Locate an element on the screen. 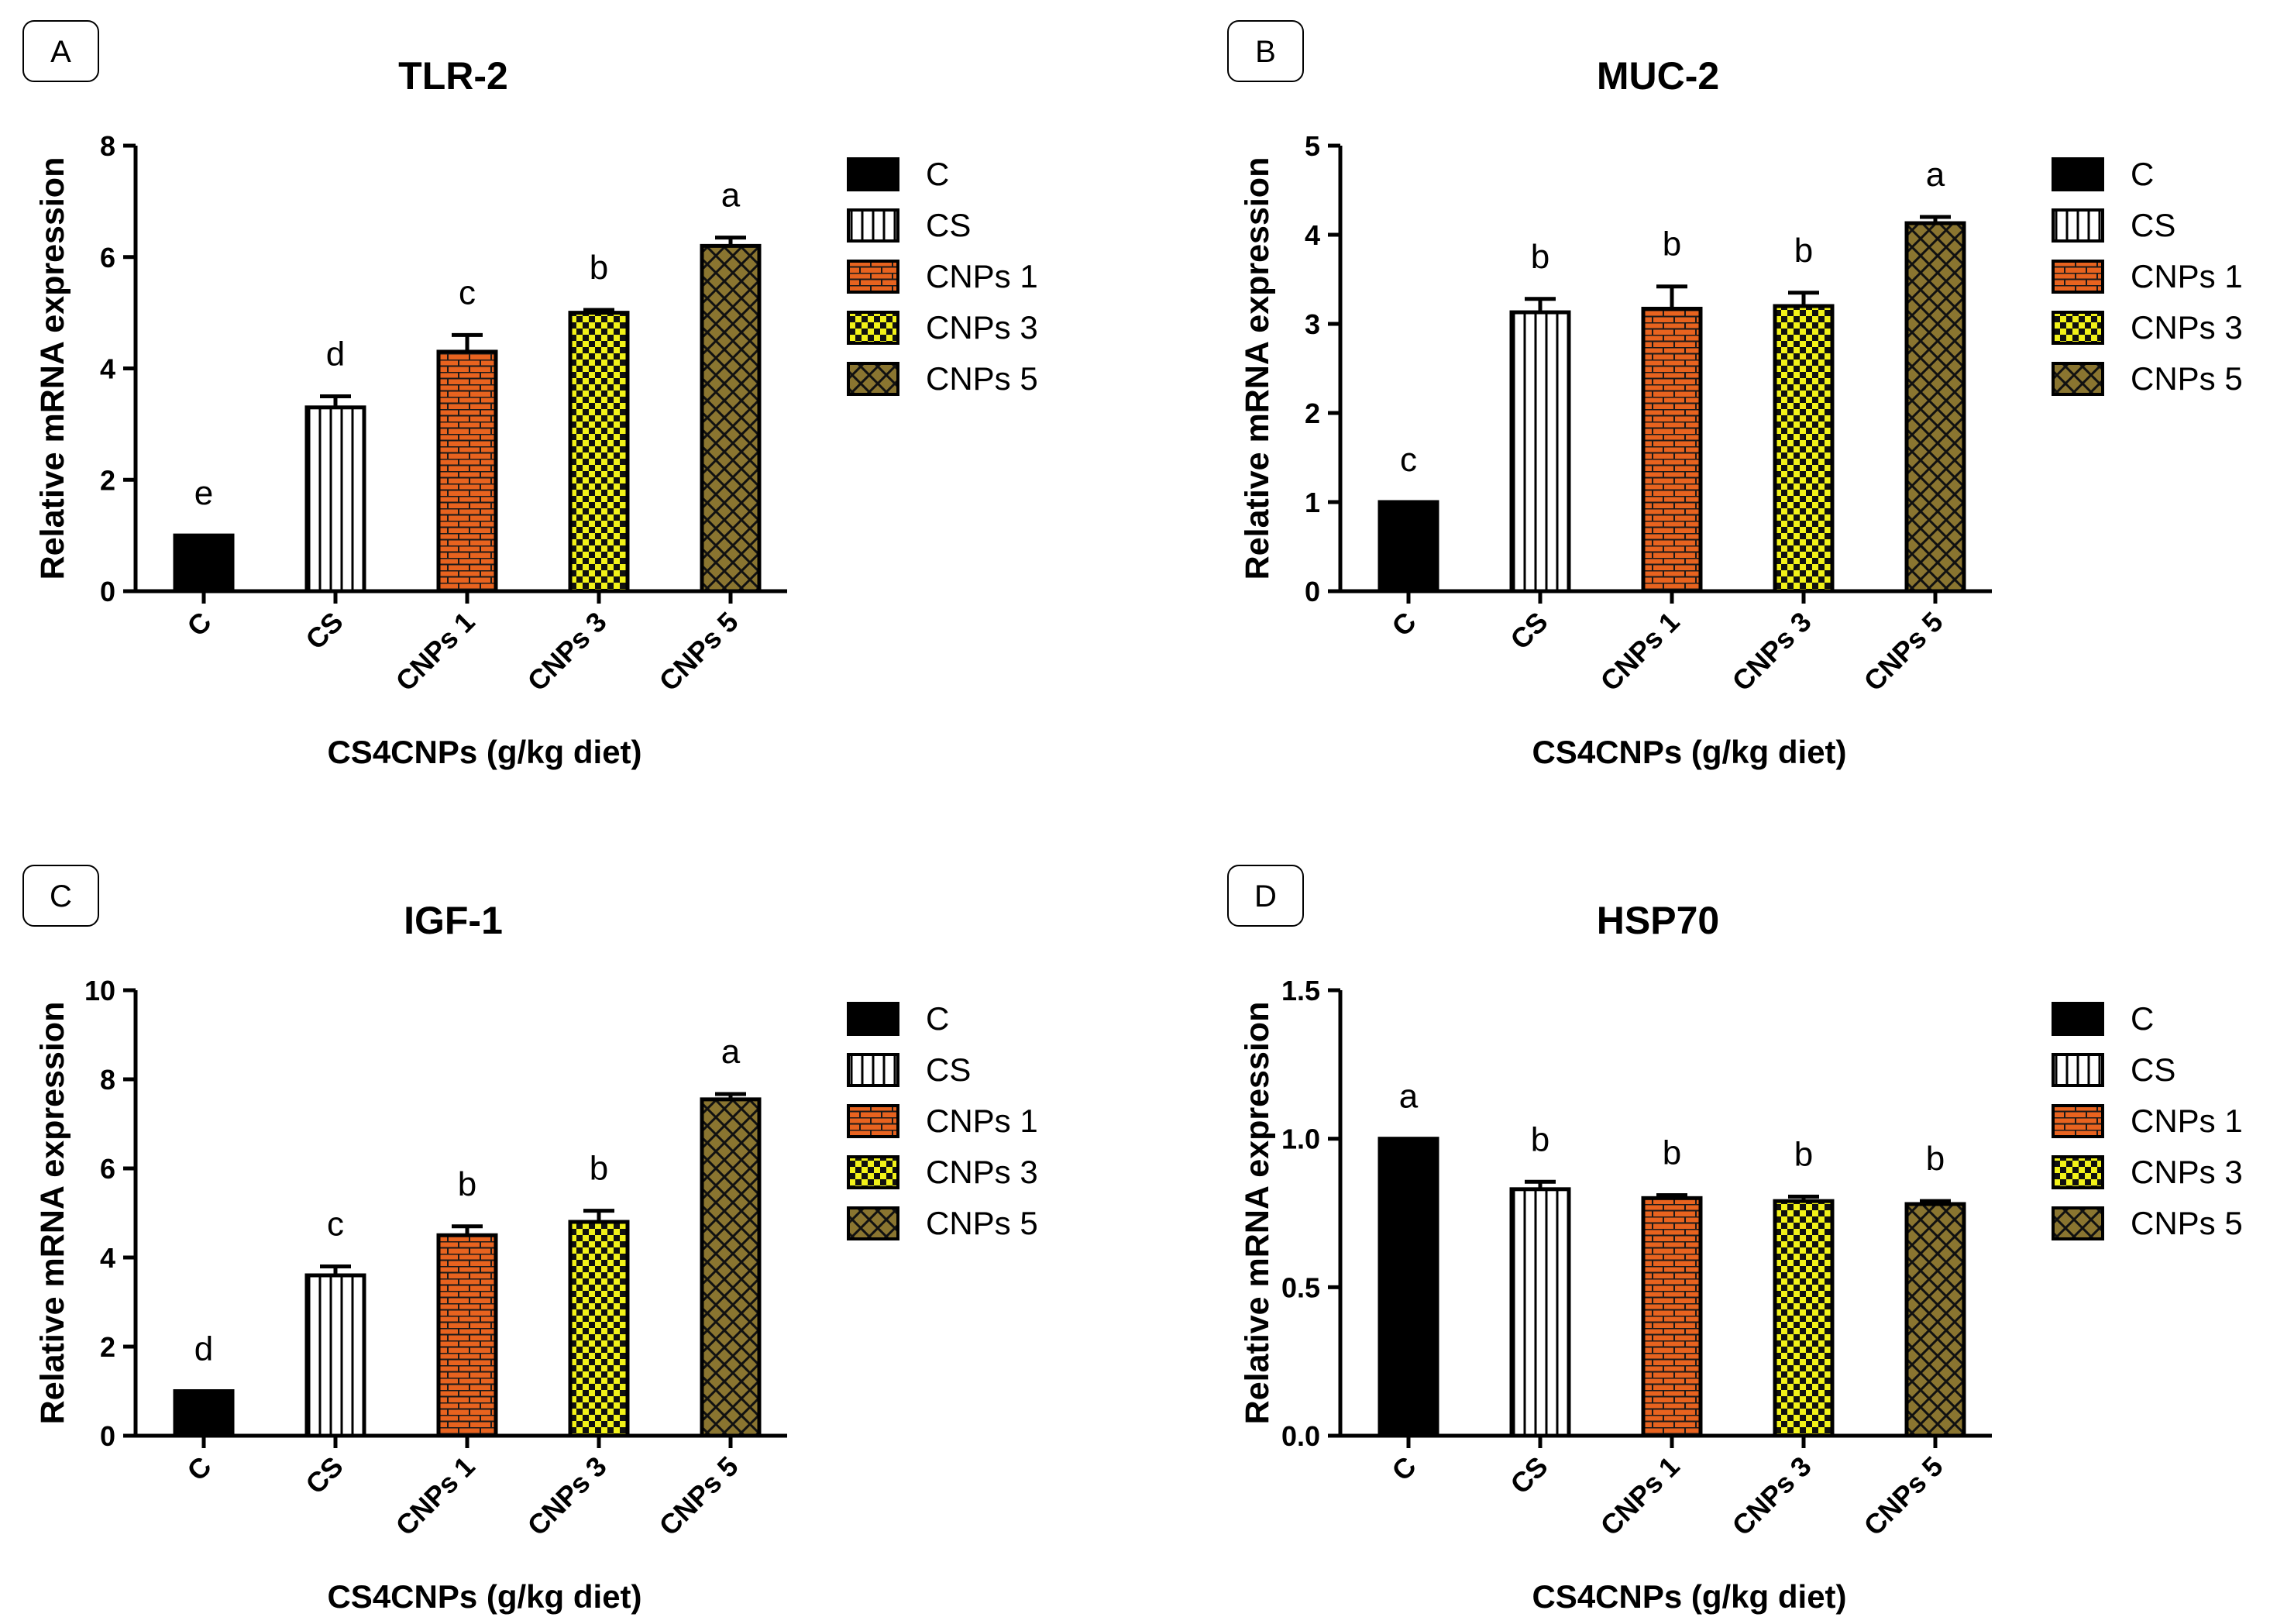 The image size is (2270, 1624). significance-letter: d is located at coordinates (203, 1349).